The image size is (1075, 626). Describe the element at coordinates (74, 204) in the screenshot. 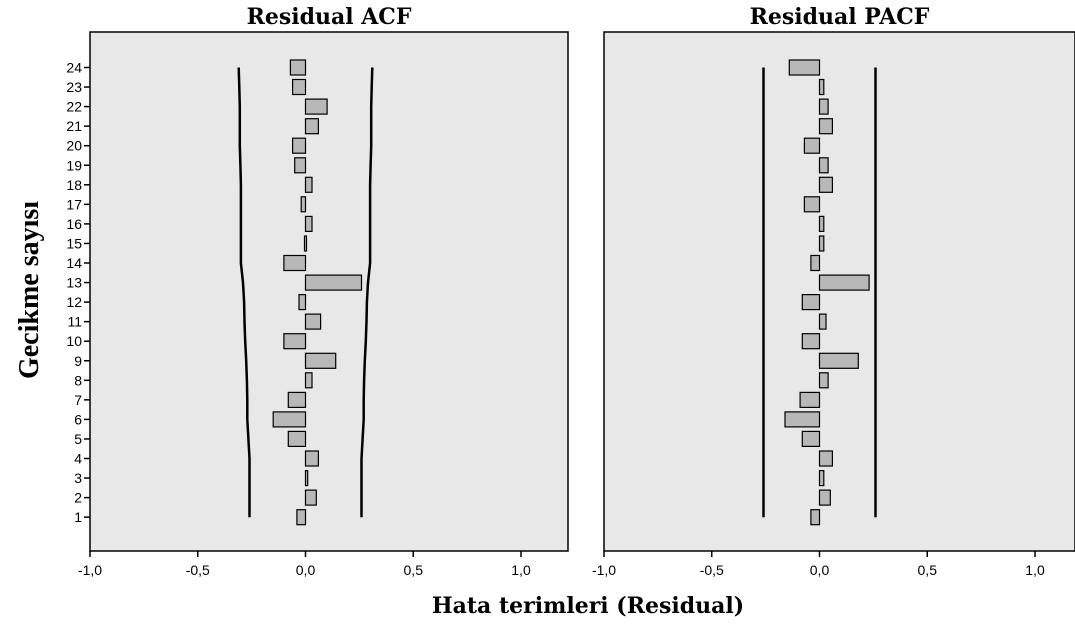

I see `y-tick-label: 17` at that location.